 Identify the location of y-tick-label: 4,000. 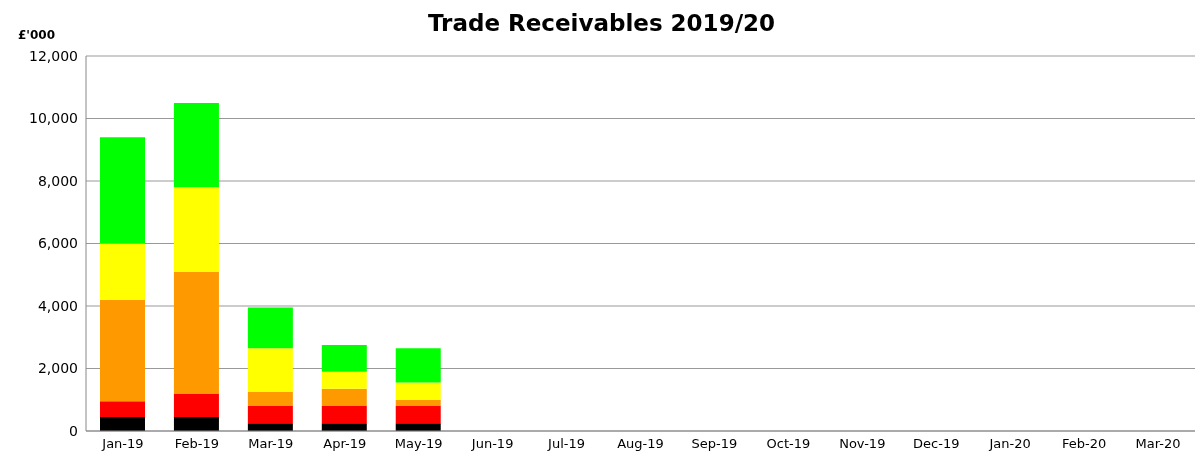
(57, 305).